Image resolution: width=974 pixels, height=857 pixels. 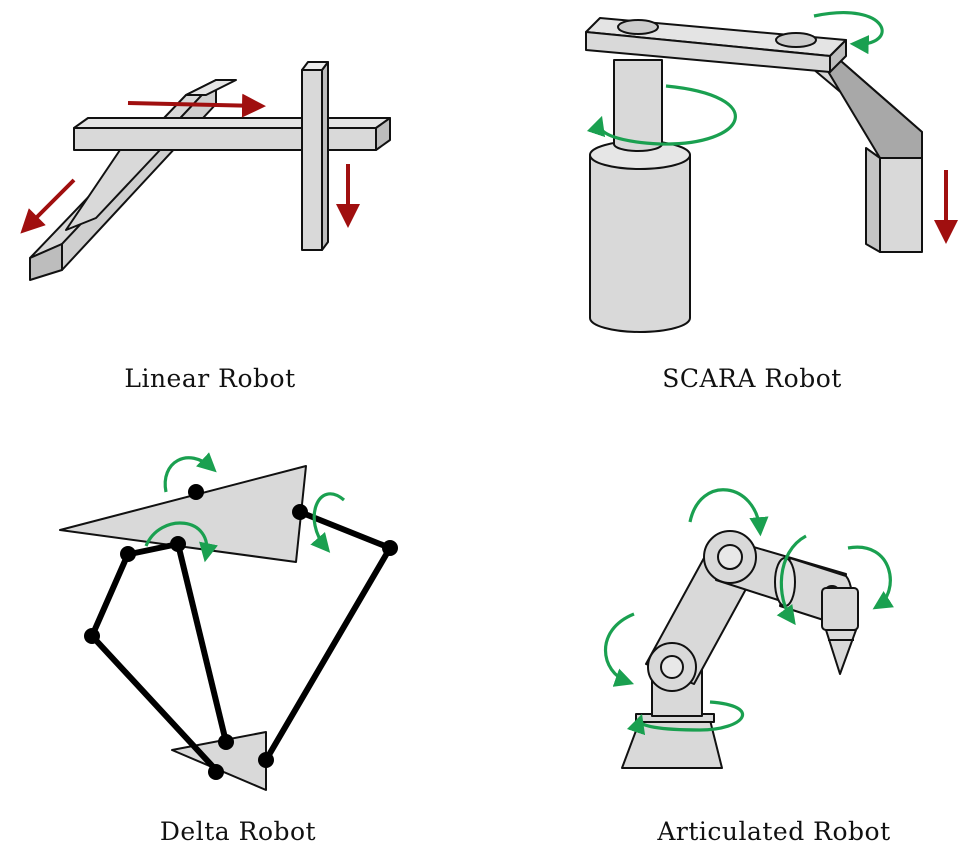 What do you see at coordinates (774, 831) in the screenshot?
I see `articulated-robot-caption: Articulated Robot` at bounding box center [774, 831].